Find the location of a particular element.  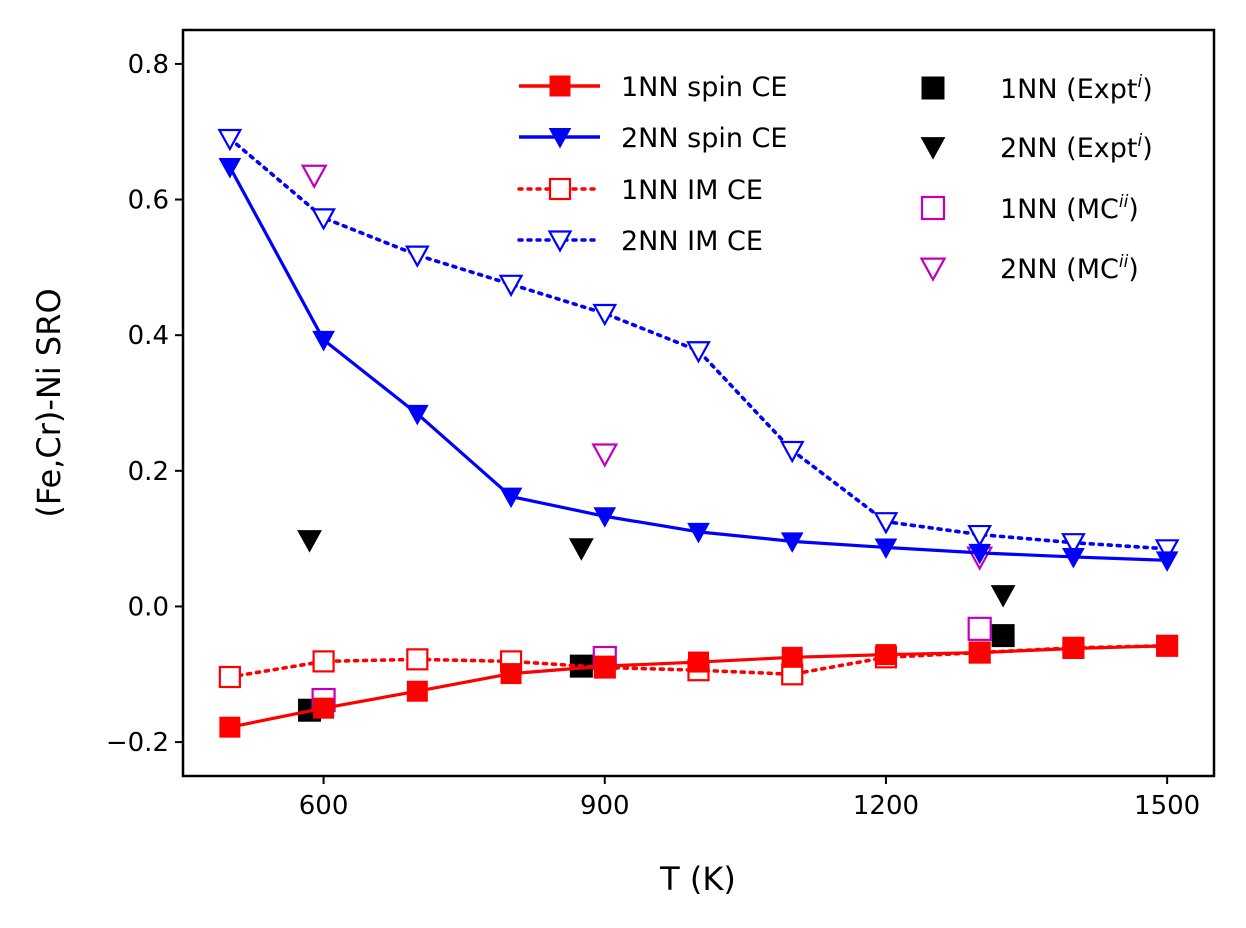

legend-label: 1NN spin CE is located at coordinates (704, 87).